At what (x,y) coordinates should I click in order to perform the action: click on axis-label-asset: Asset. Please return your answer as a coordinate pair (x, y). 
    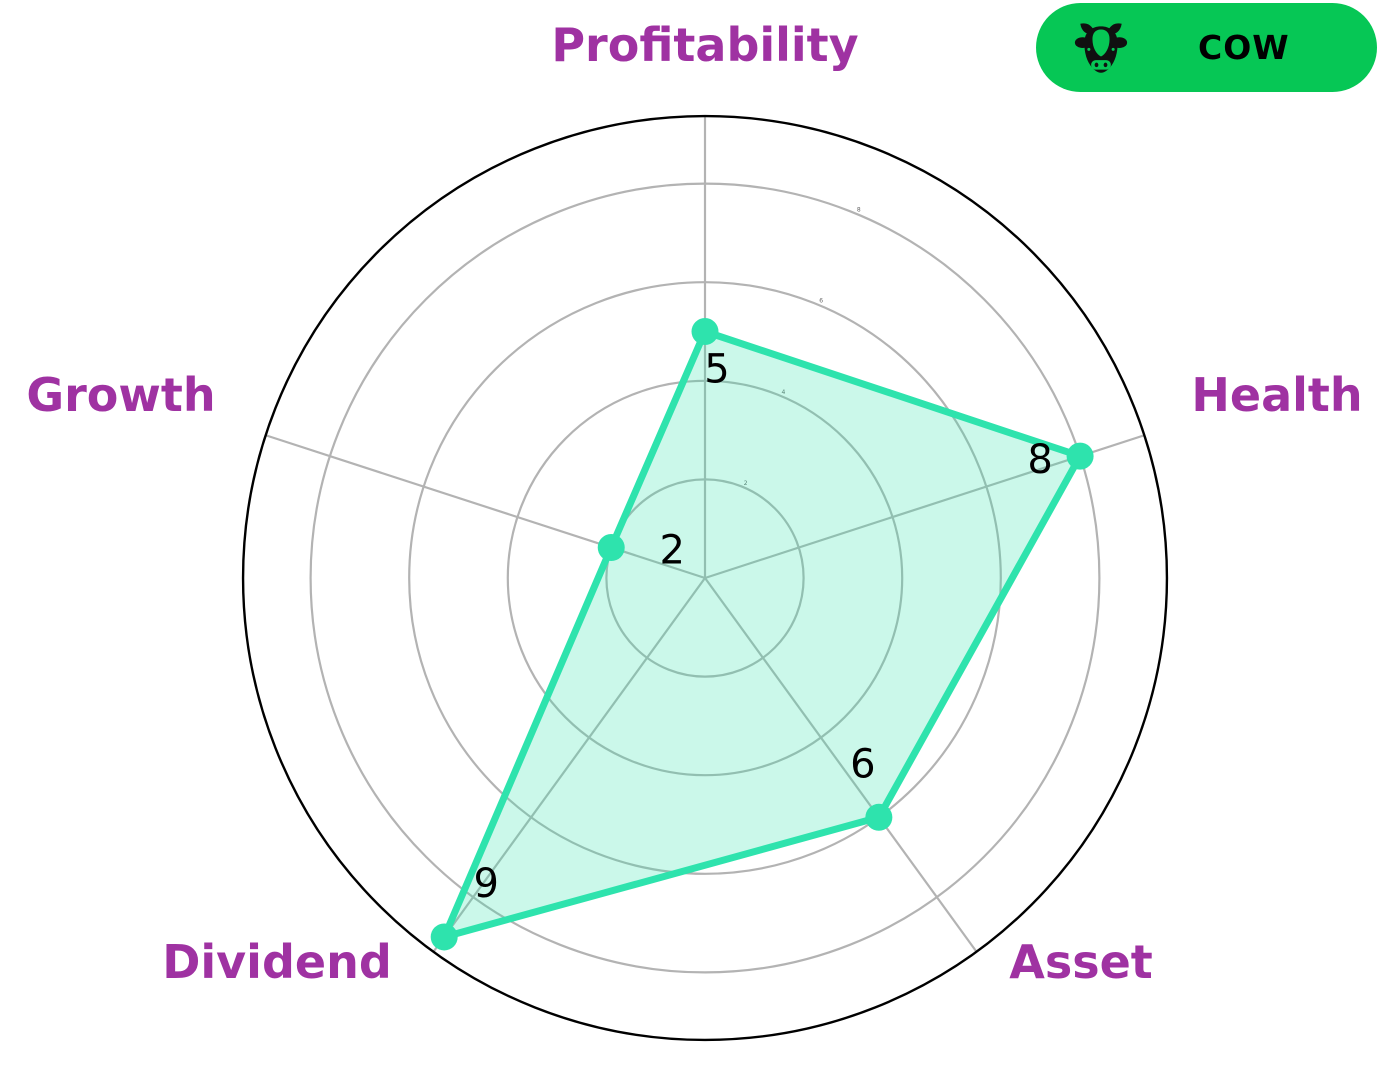
    Looking at the image, I should click on (1081, 962).